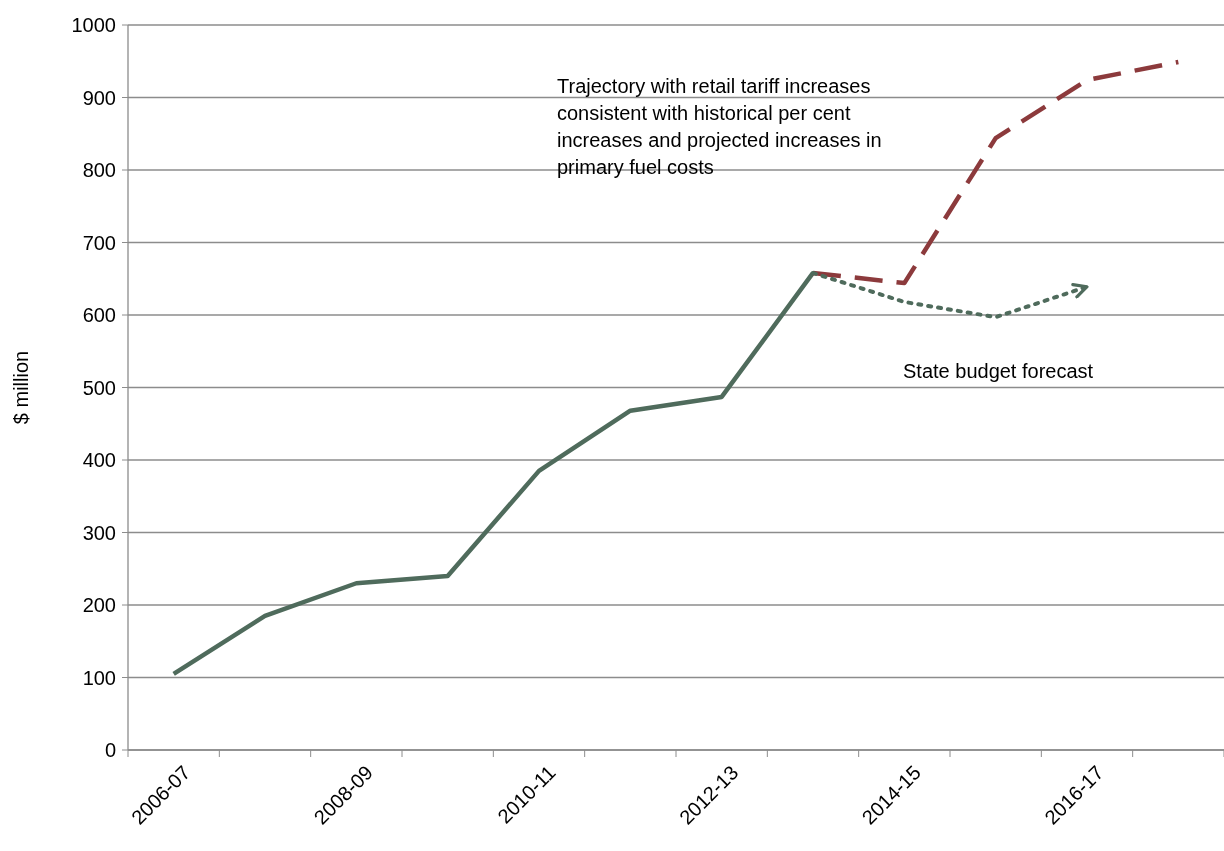 The width and height of the screenshot is (1224, 851). I want to click on y-tick-label: 500, so click(99, 387).